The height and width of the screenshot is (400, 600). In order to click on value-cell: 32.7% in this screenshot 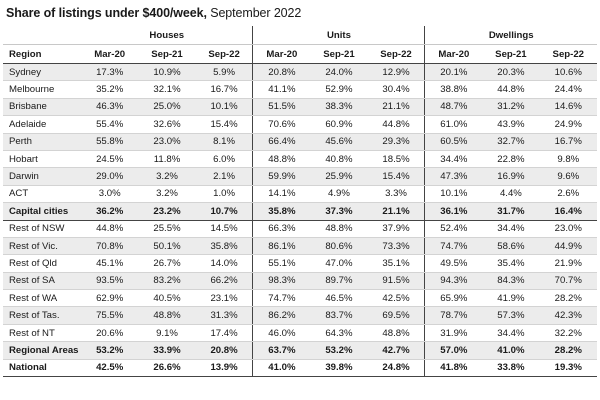, I will do `click(511, 142)`.